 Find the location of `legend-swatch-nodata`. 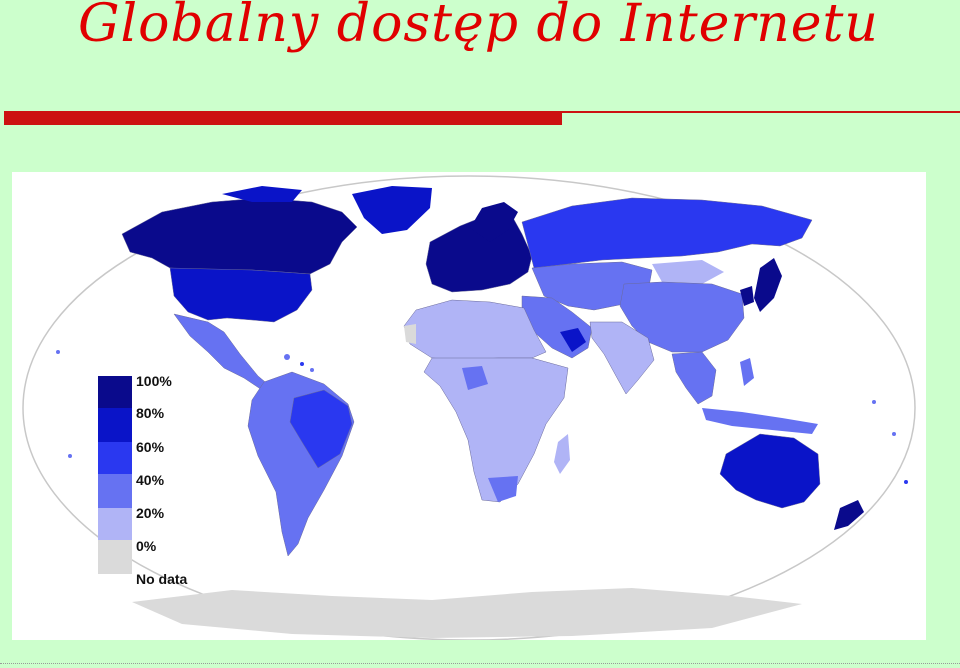

legend-swatch-nodata is located at coordinates (115, 557).